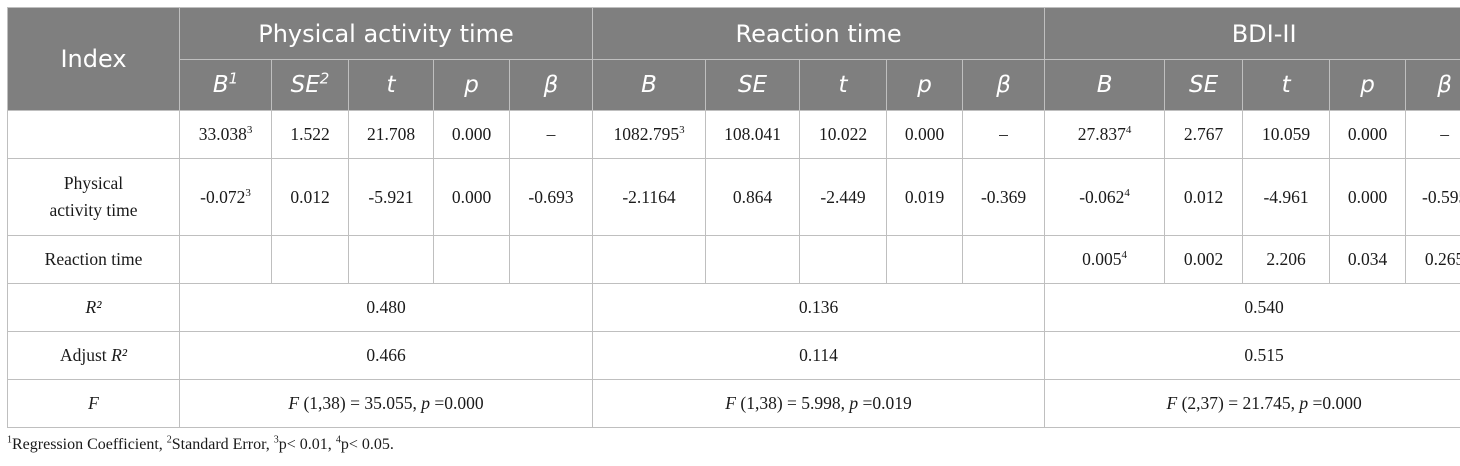 The image size is (1460, 466). I want to click on table-cell: -2.449, so click(843, 197).